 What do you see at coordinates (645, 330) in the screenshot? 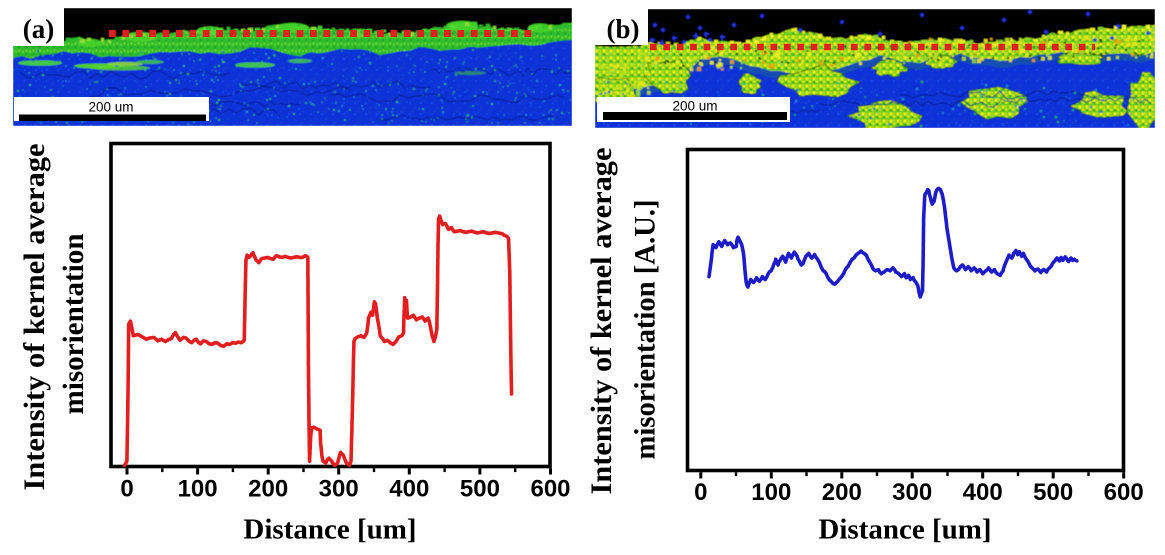
I see `svg-text: misorientation [A.U.]` at bounding box center [645, 330].